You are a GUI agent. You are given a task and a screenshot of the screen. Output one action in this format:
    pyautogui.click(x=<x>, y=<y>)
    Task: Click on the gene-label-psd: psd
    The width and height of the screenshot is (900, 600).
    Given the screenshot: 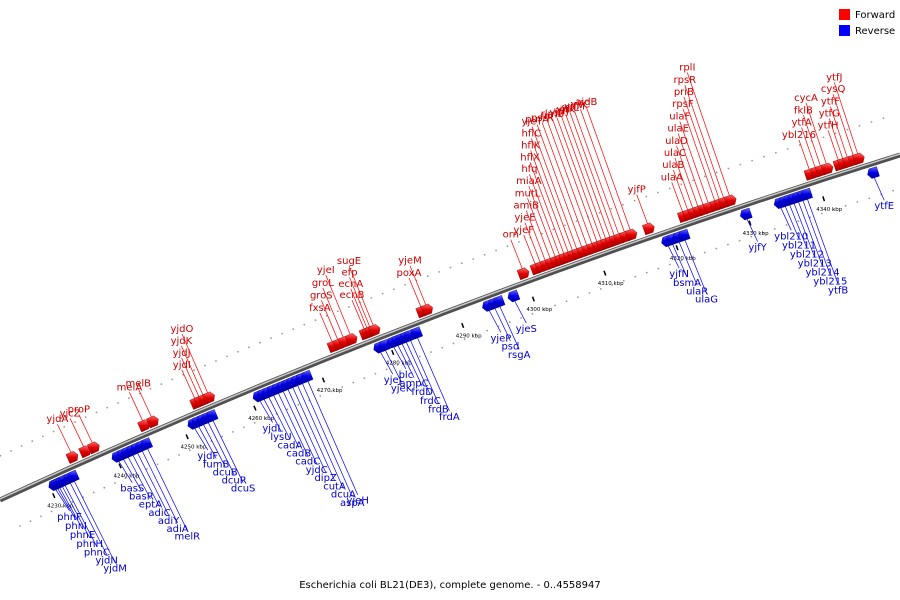 What is the action you would take?
    pyautogui.click(x=510, y=347)
    